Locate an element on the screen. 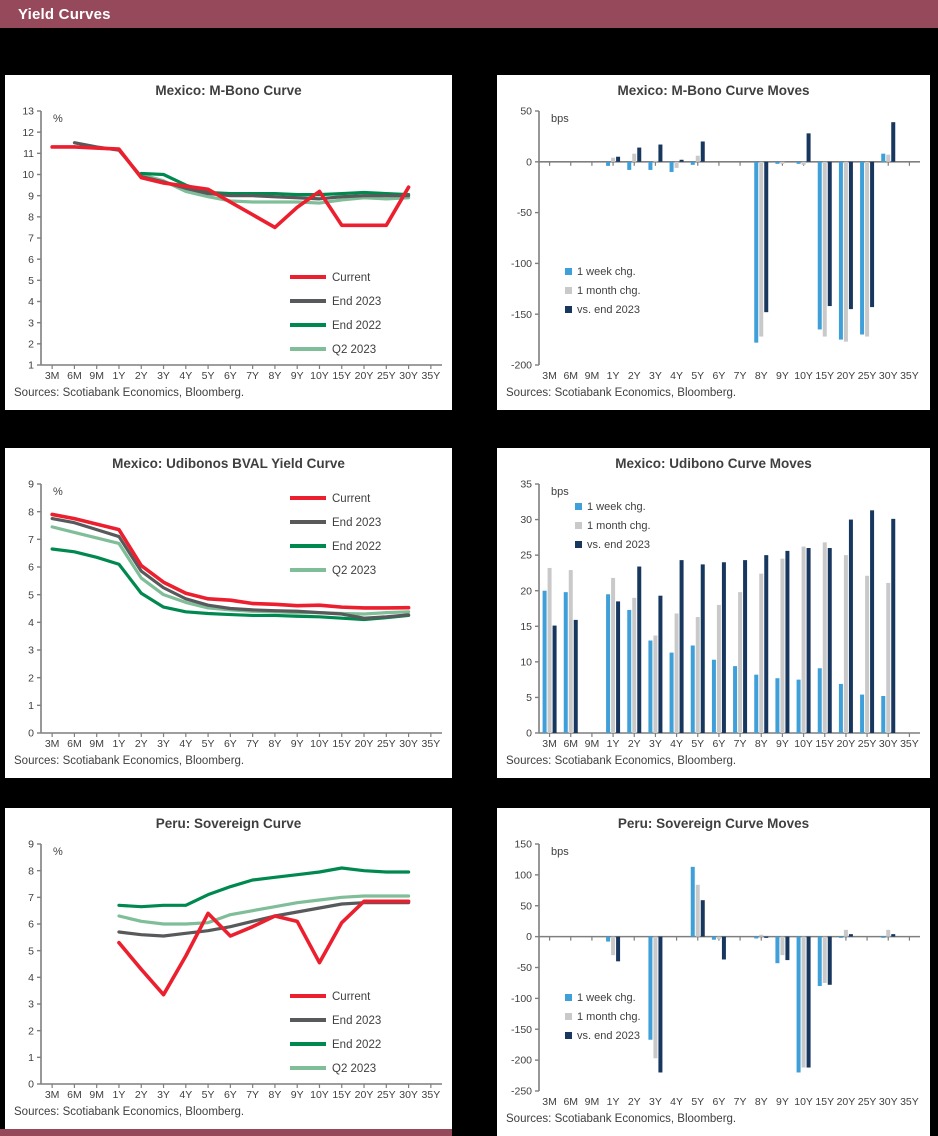 This screenshot has height=1136, width=938. chart-title: Mexico: M-Bono Curve is located at coordinates (228, 90).